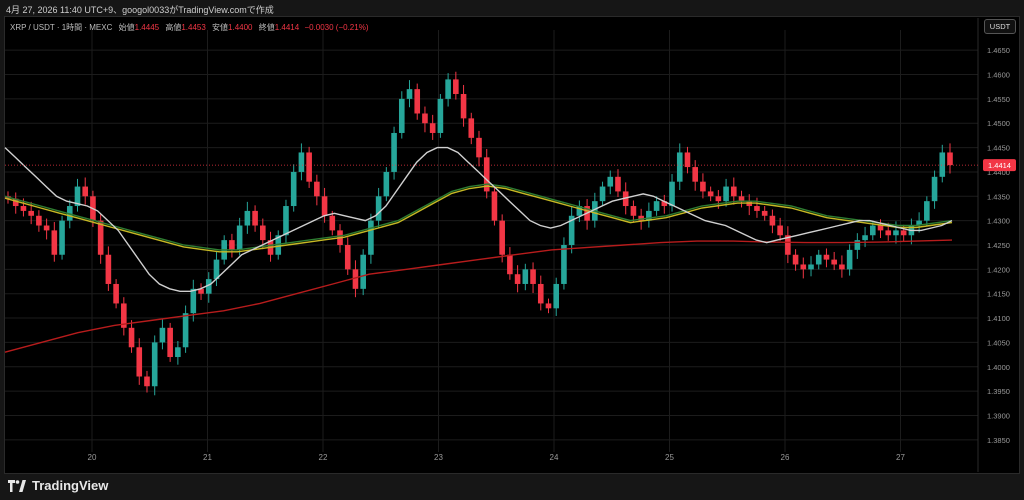  I want to click on y-tick-label: 1.4100, so click(998, 318).